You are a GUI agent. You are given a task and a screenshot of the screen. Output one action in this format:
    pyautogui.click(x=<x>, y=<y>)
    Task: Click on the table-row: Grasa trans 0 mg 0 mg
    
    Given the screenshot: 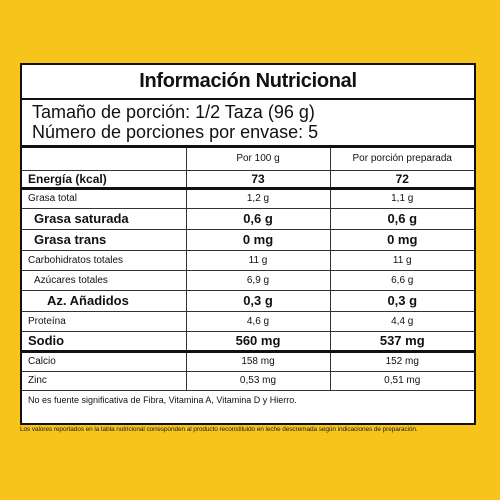 What is the action you would take?
    pyautogui.click(x=248, y=239)
    